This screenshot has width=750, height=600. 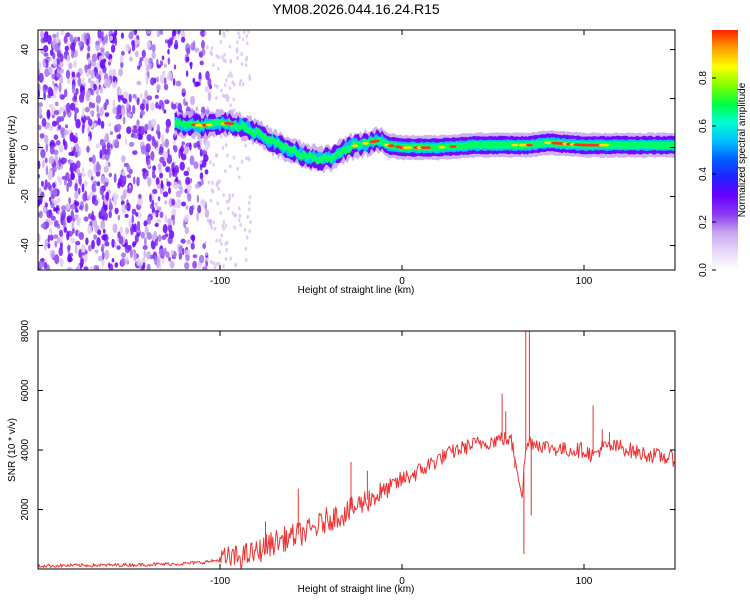 What do you see at coordinates (220, 281) in the screenshot?
I see `spectrogram-x-tick-label: -100` at bounding box center [220, 281].